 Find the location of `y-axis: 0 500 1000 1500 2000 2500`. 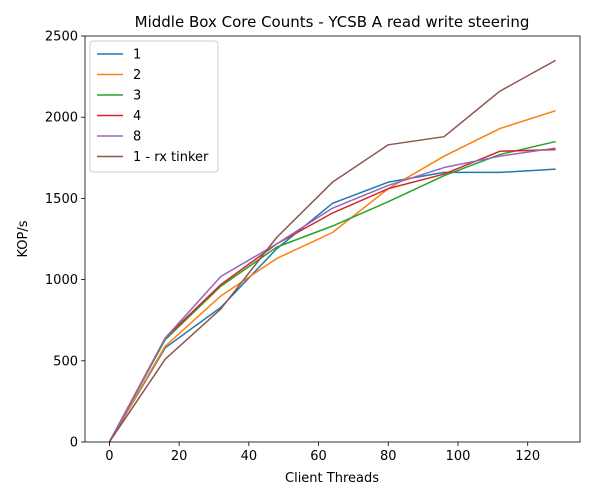

y-axis: 0 500 1000 1500 2000 2500 is located at coordinates (65, 240).